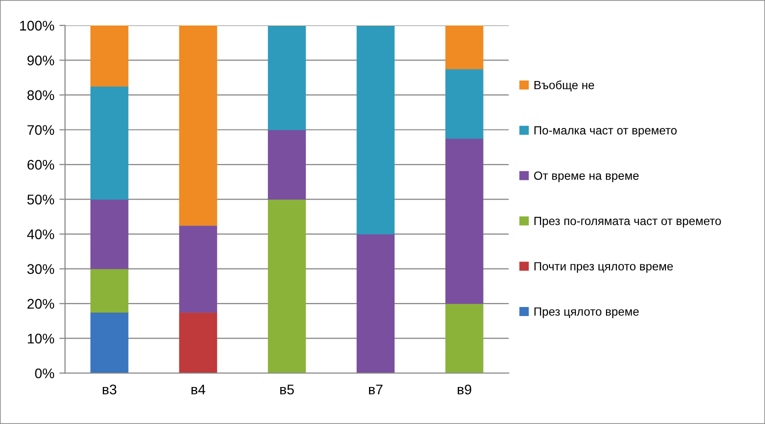 This screenshot has width=765, height=424. I want to click on x-tick-label: в9, so click(465, 389).